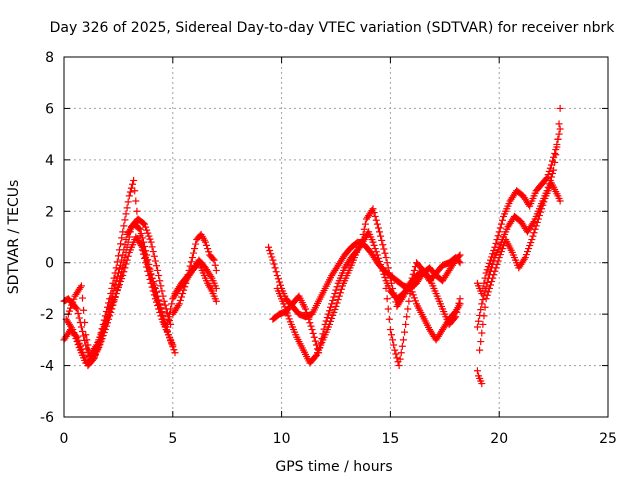  What do you see at coordinates (49, 212) in the screenshot?
I see `y-tick-label: 2` at bounding box center [49, 212].